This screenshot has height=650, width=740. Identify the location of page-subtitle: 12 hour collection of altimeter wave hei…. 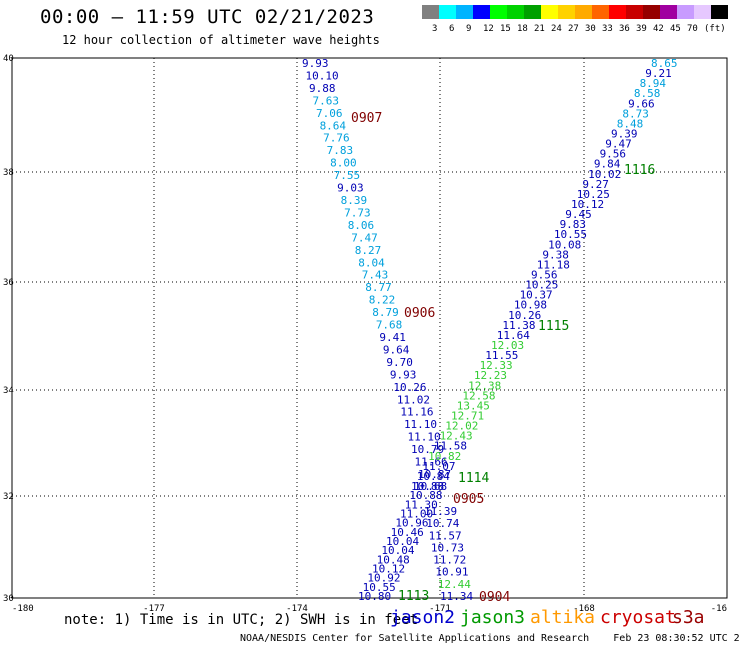
(221, 40).